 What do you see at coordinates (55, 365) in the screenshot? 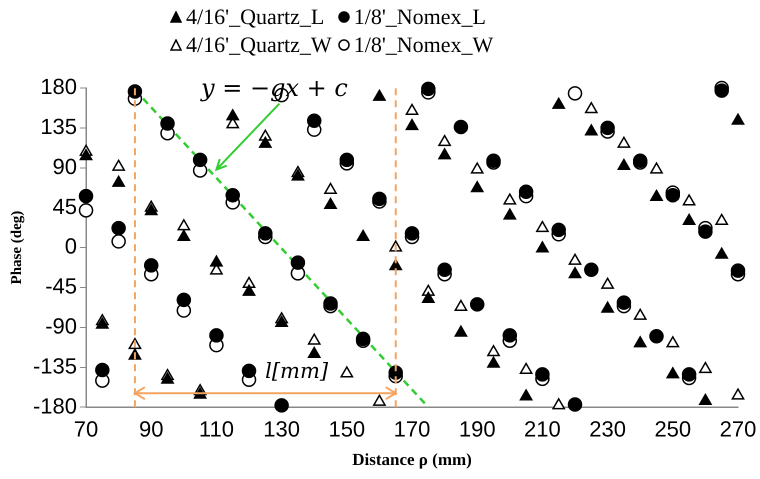
I see `y-tick-label: -135` at bounding box center [55, 365].